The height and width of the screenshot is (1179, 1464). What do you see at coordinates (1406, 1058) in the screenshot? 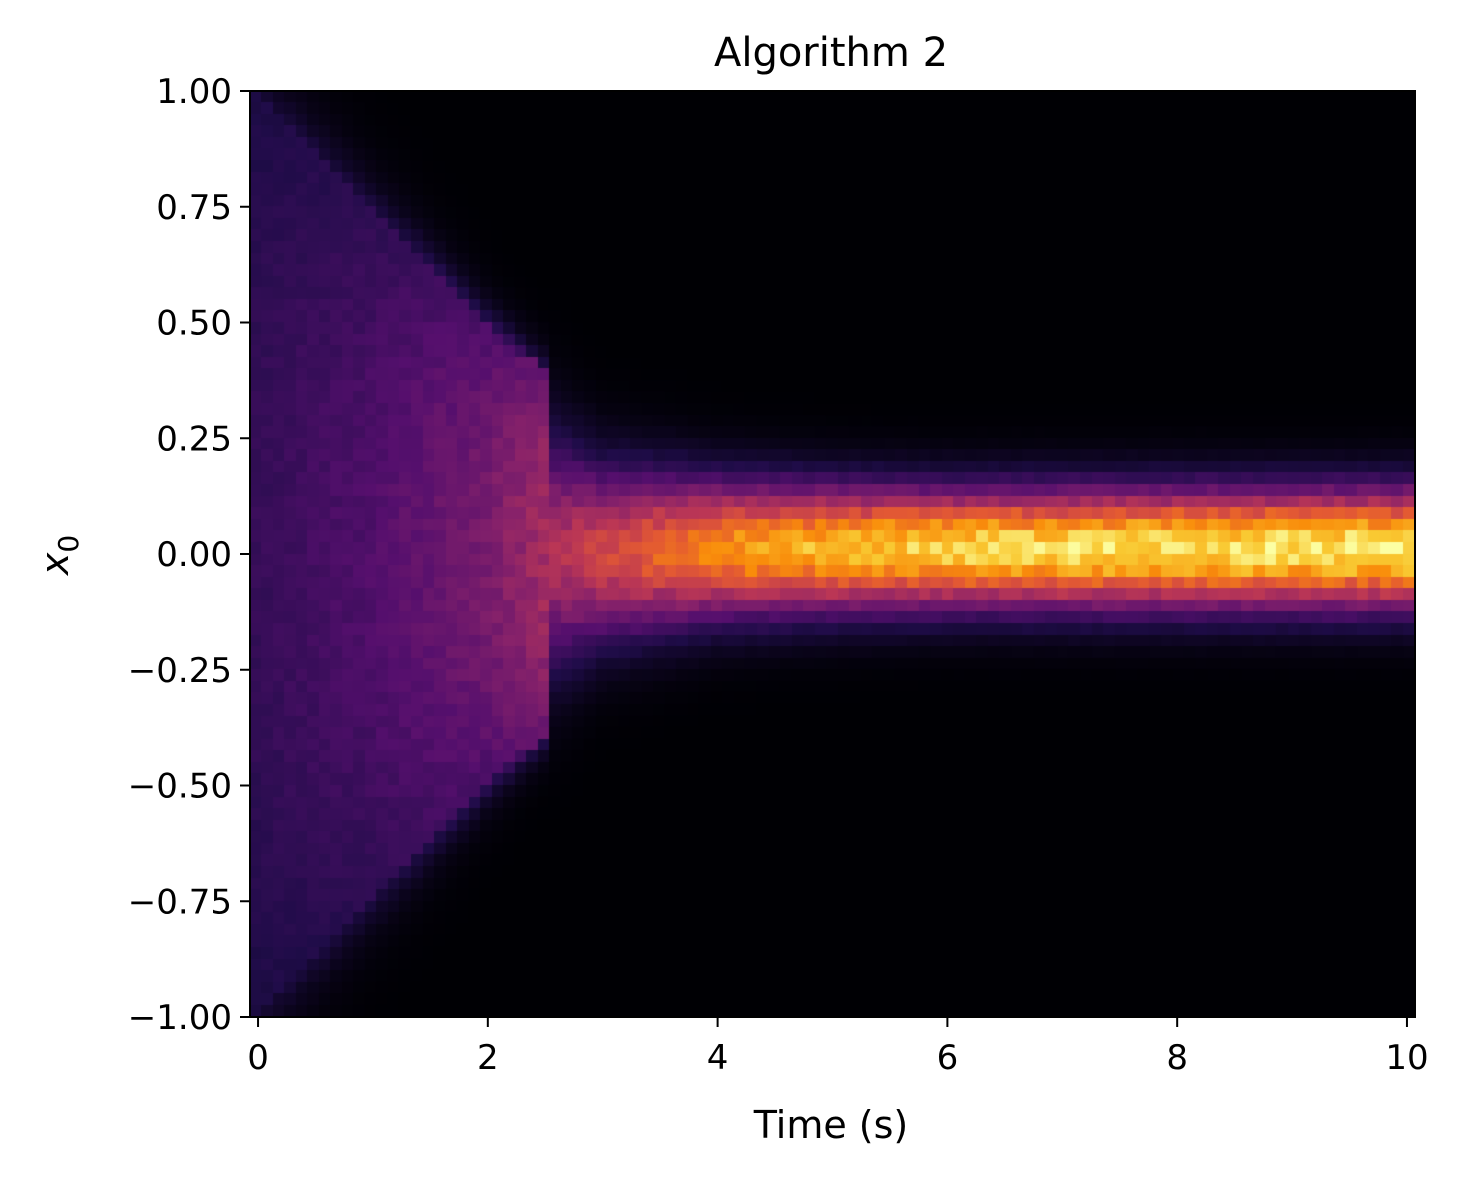
I see `x-tick-label: 10` at bounding box center [1406, 1058].